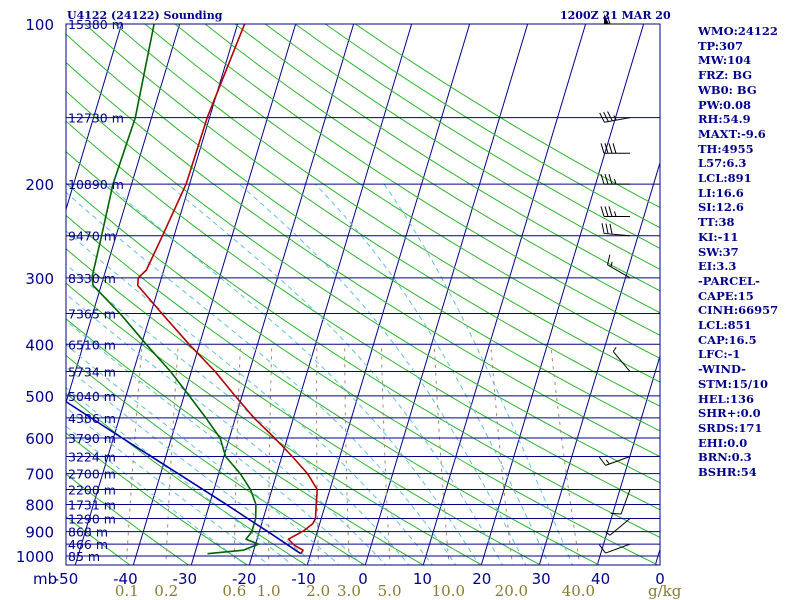  Describe the element at coordinates (39, 185) in the screenshot. I see `pressure-label: 200` at that location.